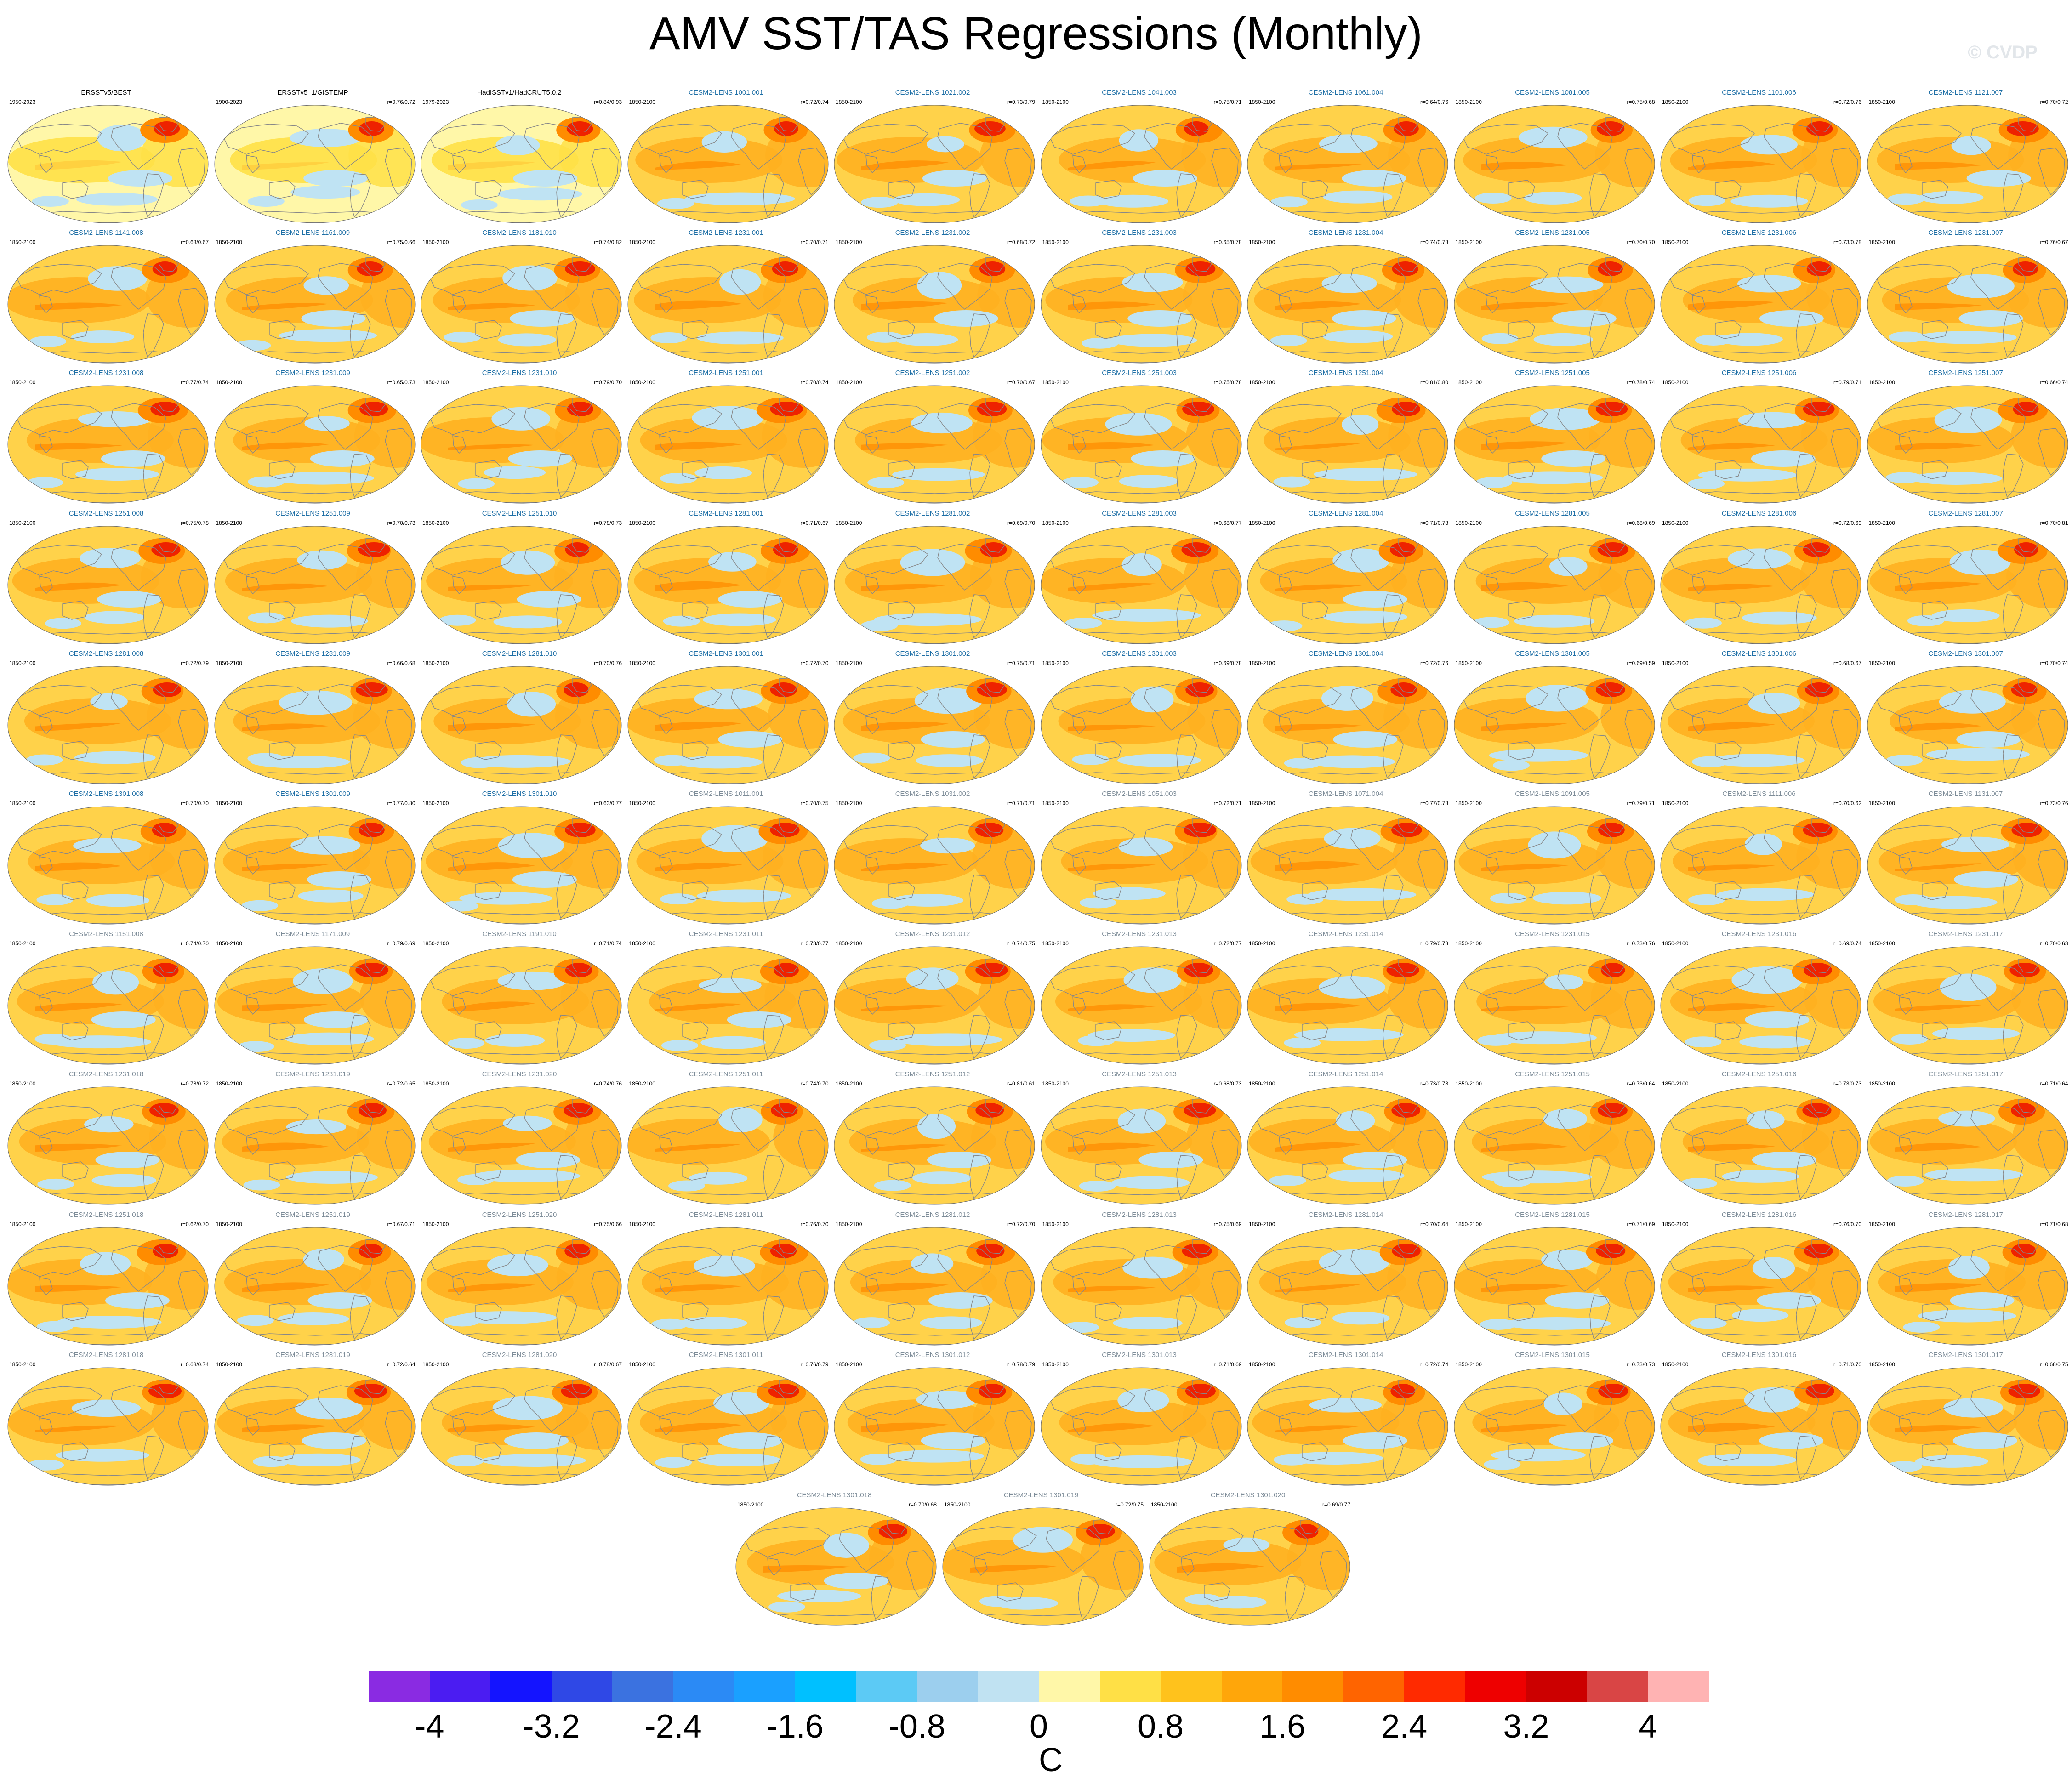  I want to click on panel-title: CESM2-LENS 1301.003, so click(1139, 654).